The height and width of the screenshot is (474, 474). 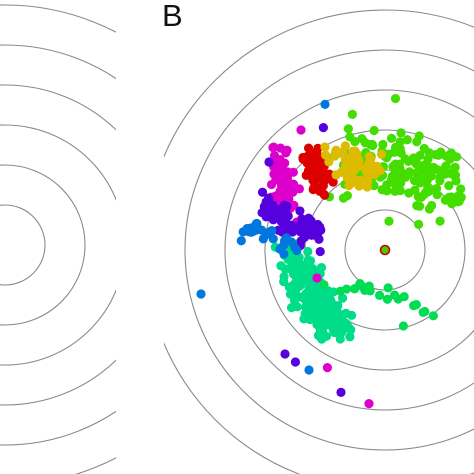 I want to click on center-marker, so click(x=385, y=250).